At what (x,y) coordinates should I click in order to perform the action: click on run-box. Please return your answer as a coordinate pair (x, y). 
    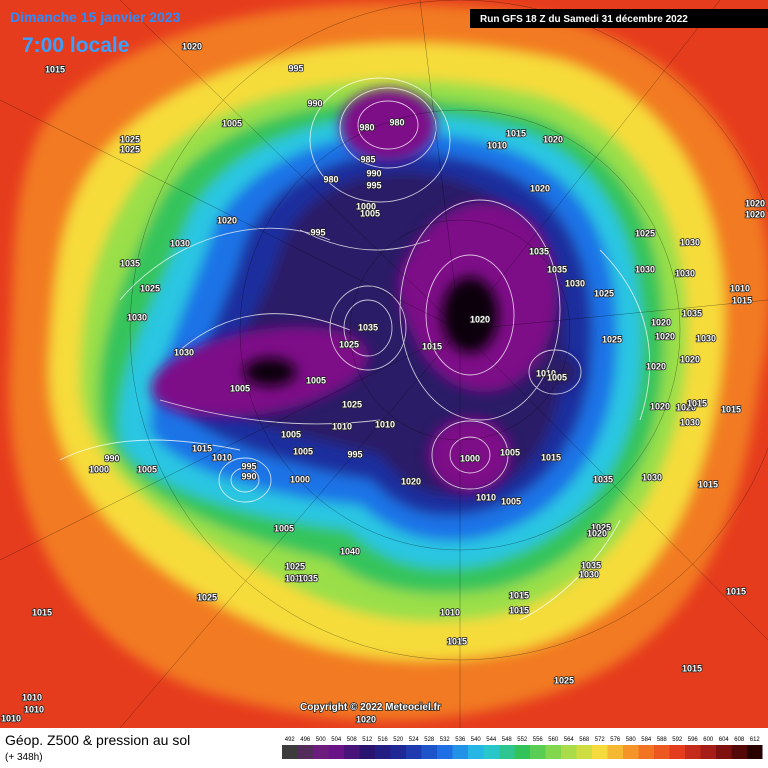
    Looking at the image, I should click on (619, 18).